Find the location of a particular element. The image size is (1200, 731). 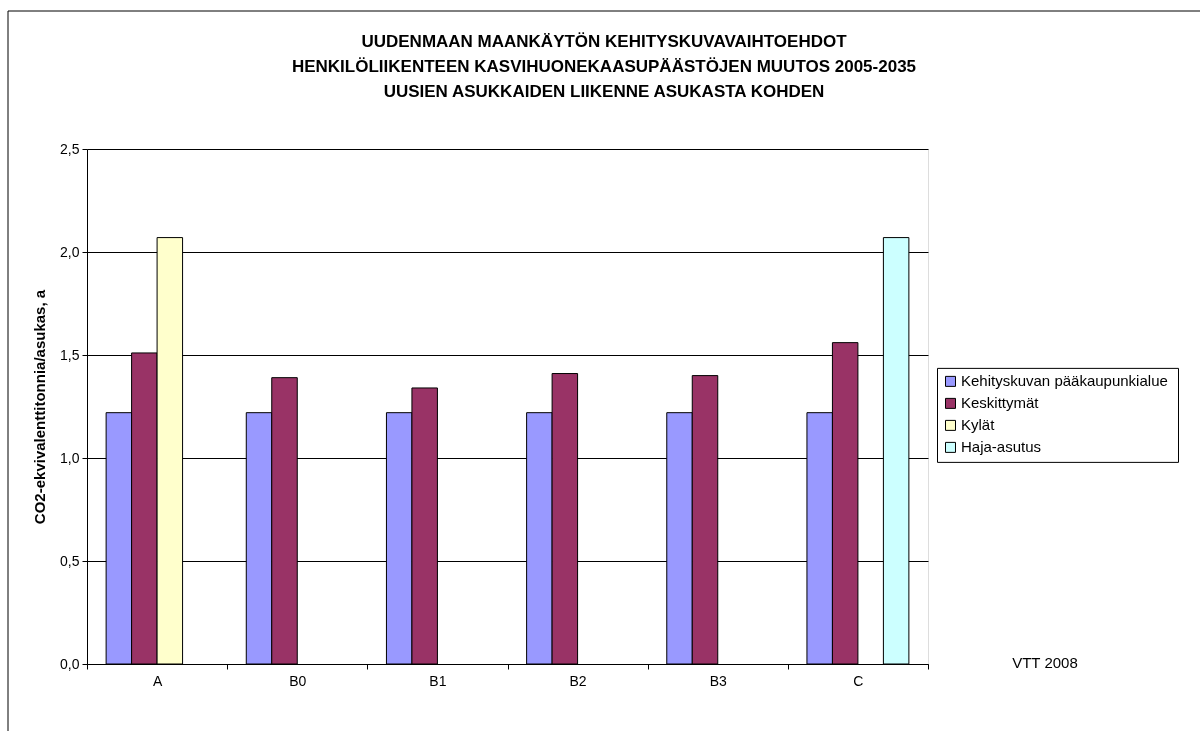

x-tick-label: B3 is located at coordinates (718, 680).